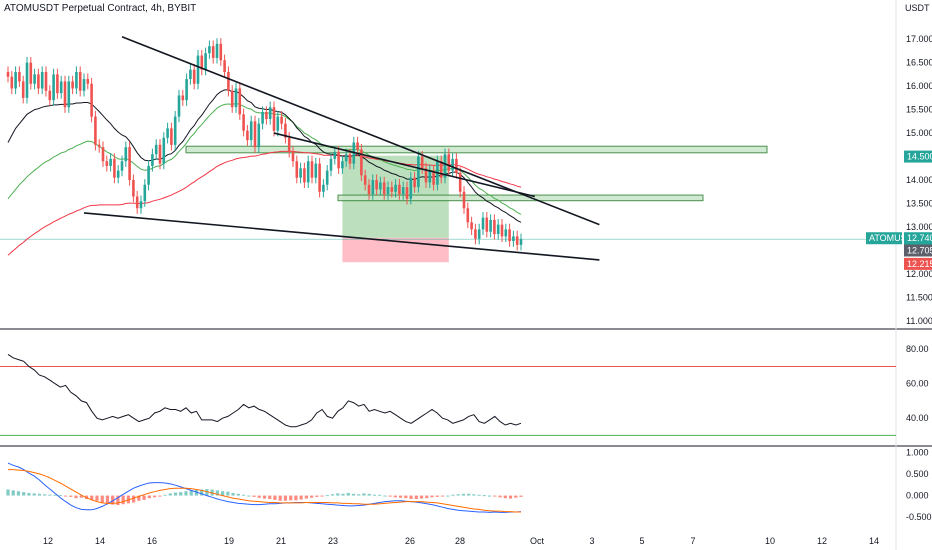 This screenshot has width=932, height=550. Describe the element at coordinates (919, 110) in the screenshot. I see `price-tick-label: 15.500` at that location.